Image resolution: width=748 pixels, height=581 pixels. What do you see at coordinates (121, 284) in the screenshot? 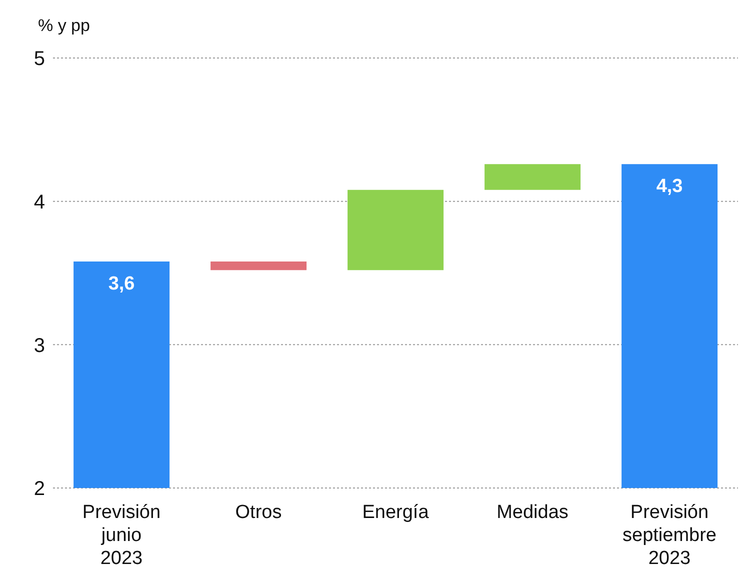
I see `data-label: 3,6` at bounding box center [121, 284].